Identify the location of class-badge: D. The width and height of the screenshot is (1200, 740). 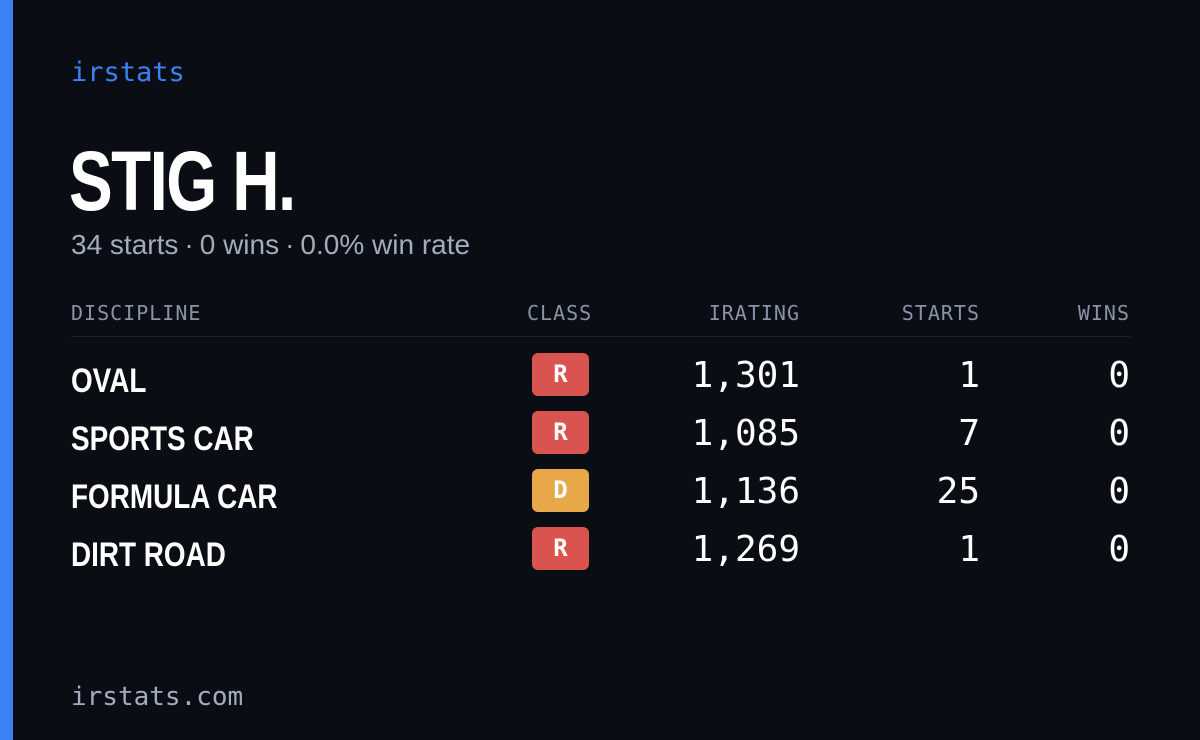
(560, 490).